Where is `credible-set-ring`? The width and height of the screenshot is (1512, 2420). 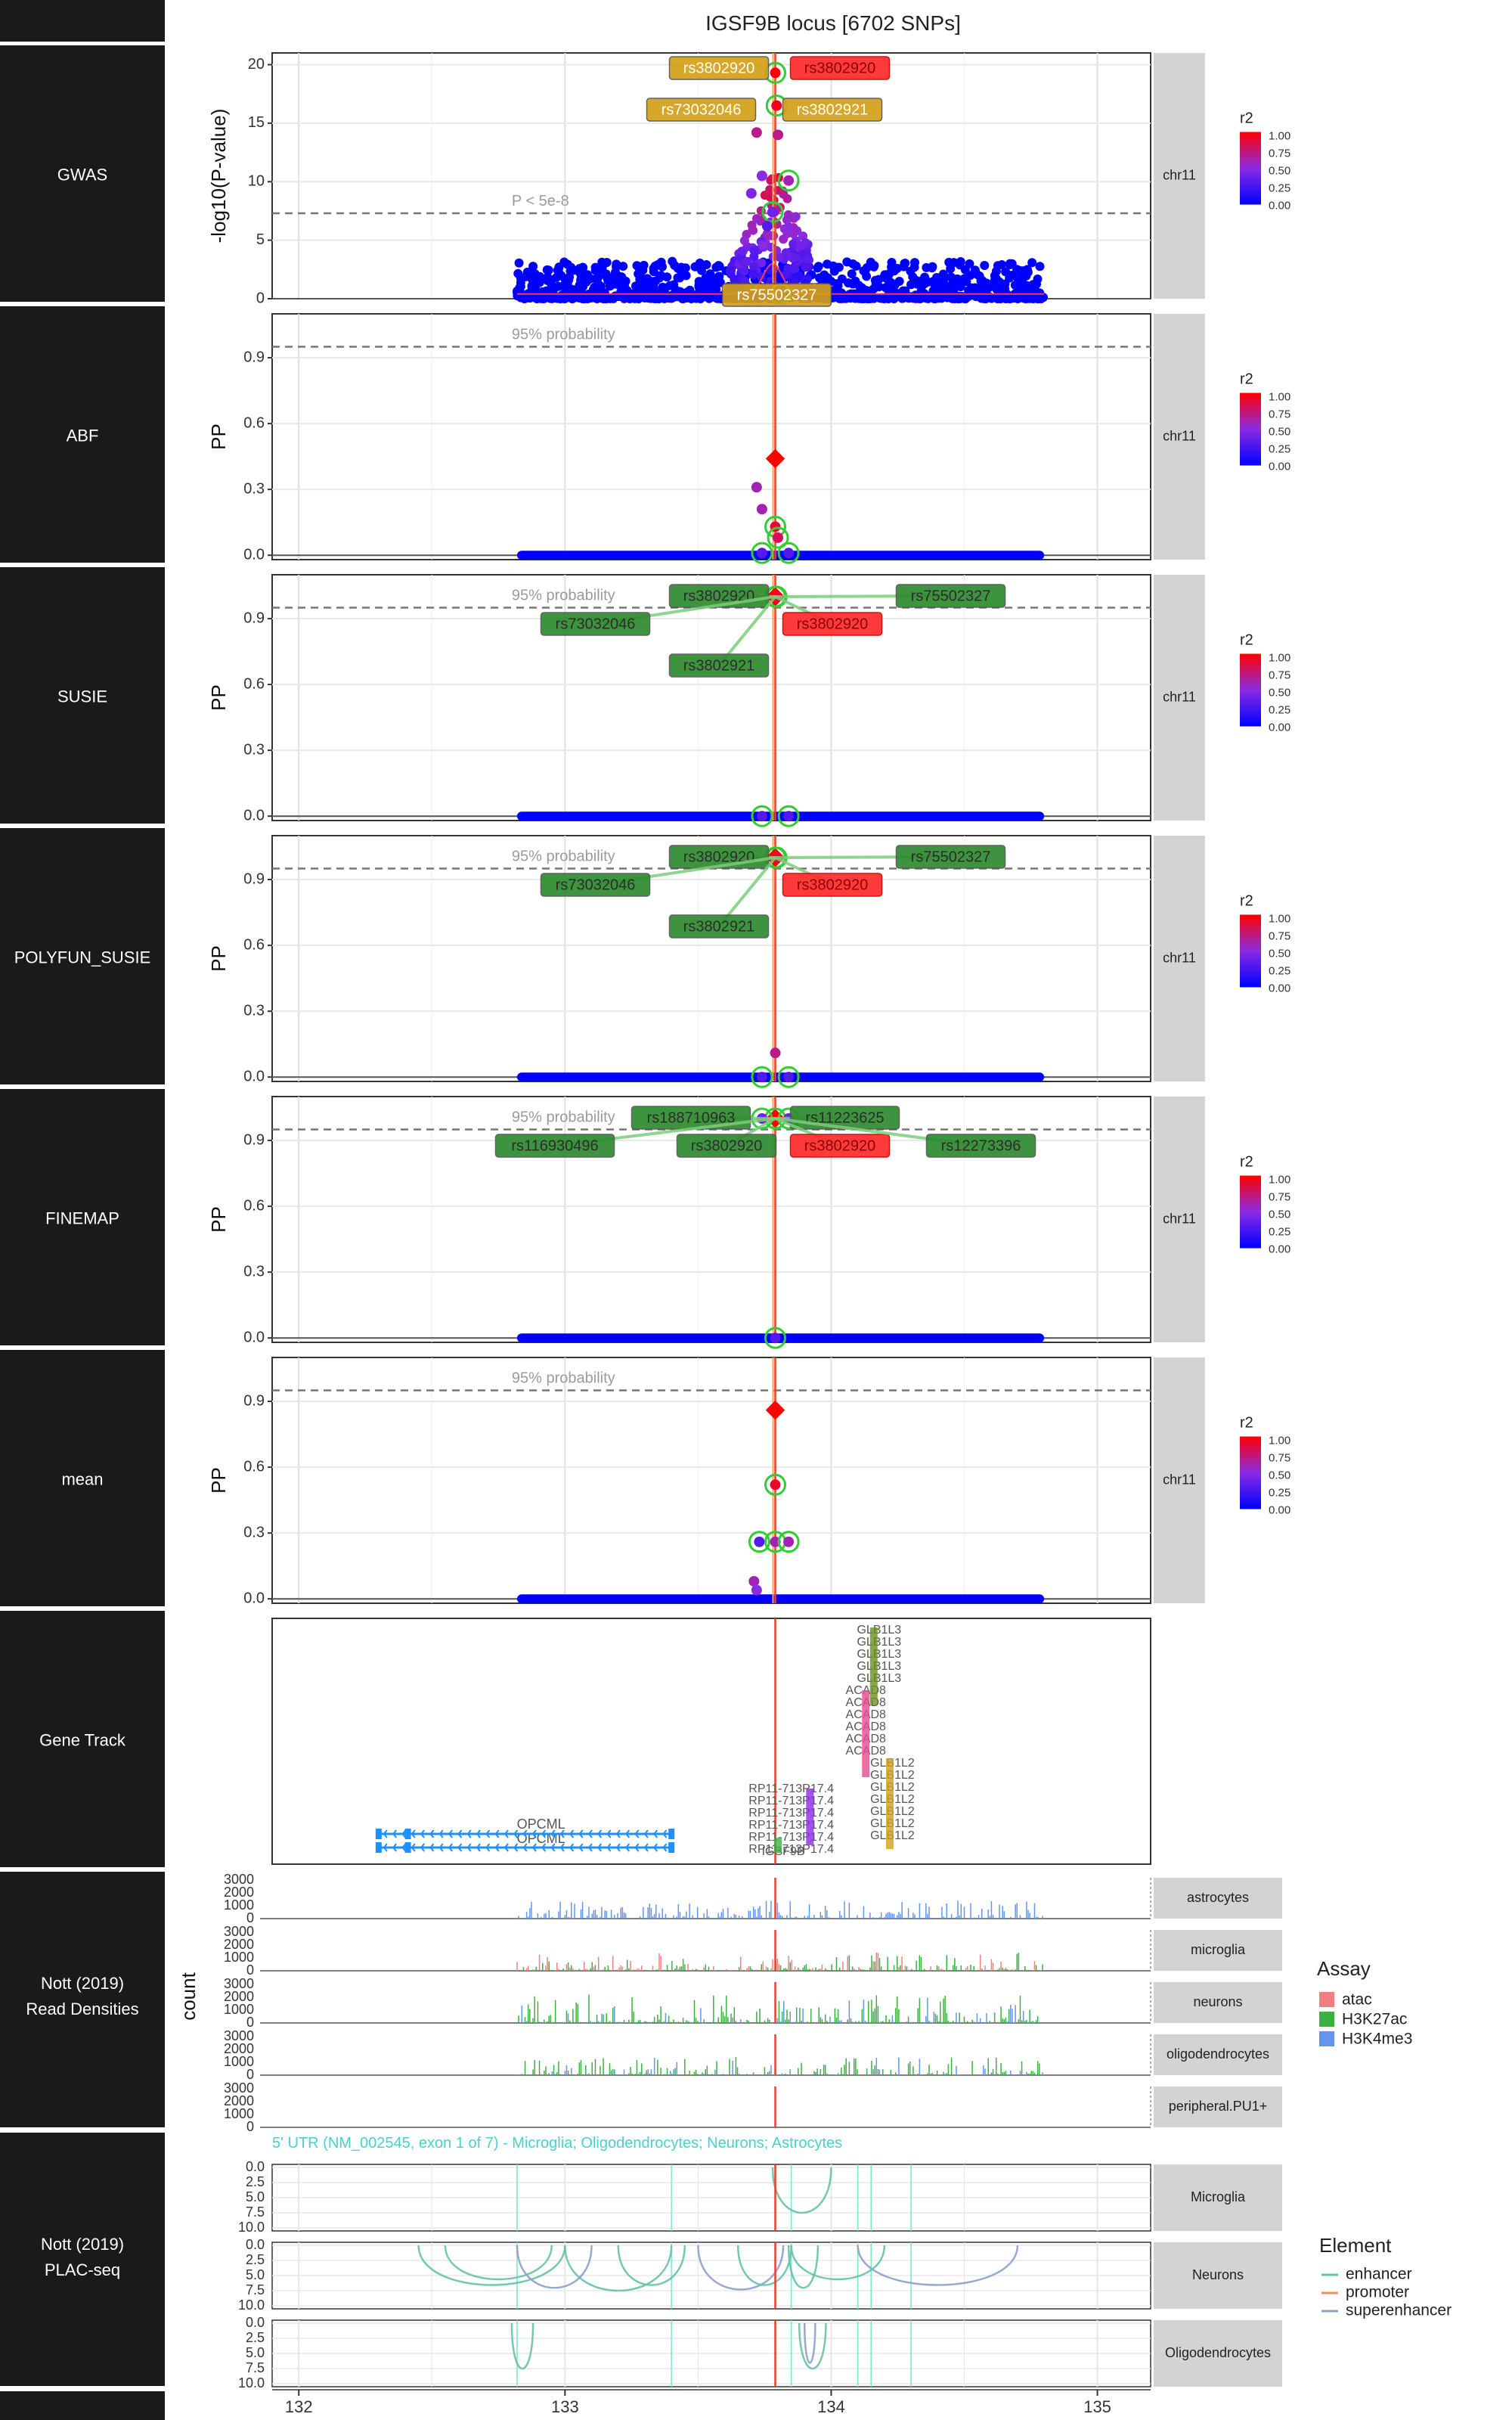 credible-set-ring is located at coordinates (762, 1077).